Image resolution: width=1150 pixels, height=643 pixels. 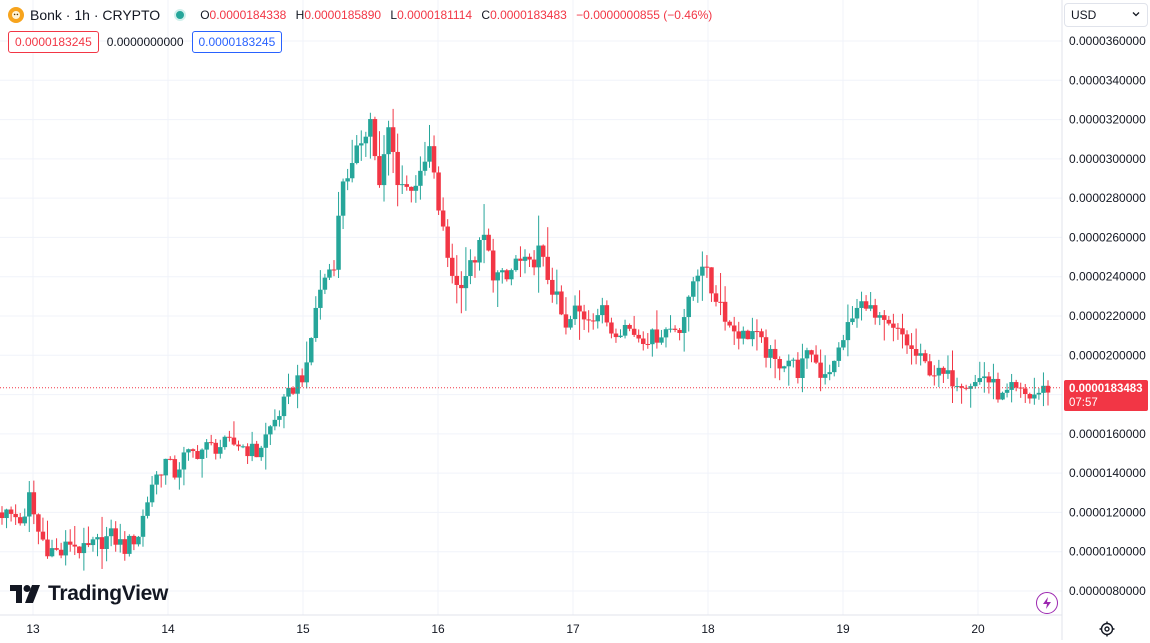 I want to click on symbol-title: Bonk · 1h · CRYPTO, so click(x=95, y=15).